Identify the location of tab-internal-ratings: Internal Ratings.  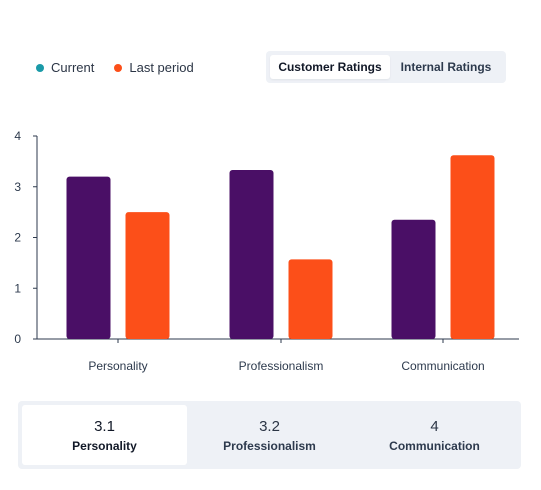
(446, 67).